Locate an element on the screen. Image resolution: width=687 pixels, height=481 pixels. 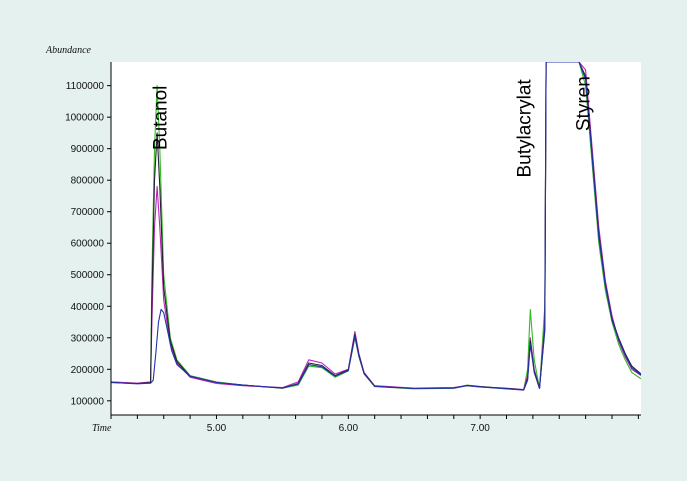
y-tick-label: 900000 is located at coordinates (88, 149).